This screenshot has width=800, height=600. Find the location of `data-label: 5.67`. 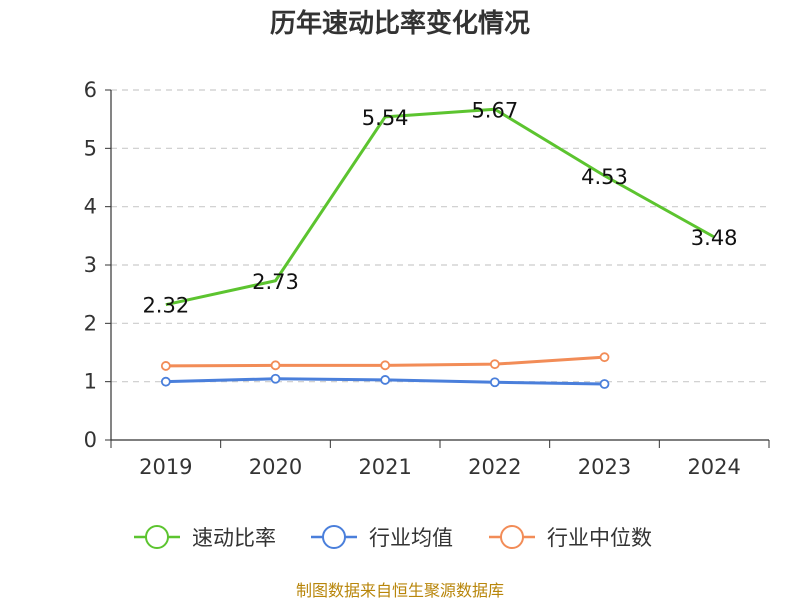

data-label: 5.67 is located at coordinates (494, 110).